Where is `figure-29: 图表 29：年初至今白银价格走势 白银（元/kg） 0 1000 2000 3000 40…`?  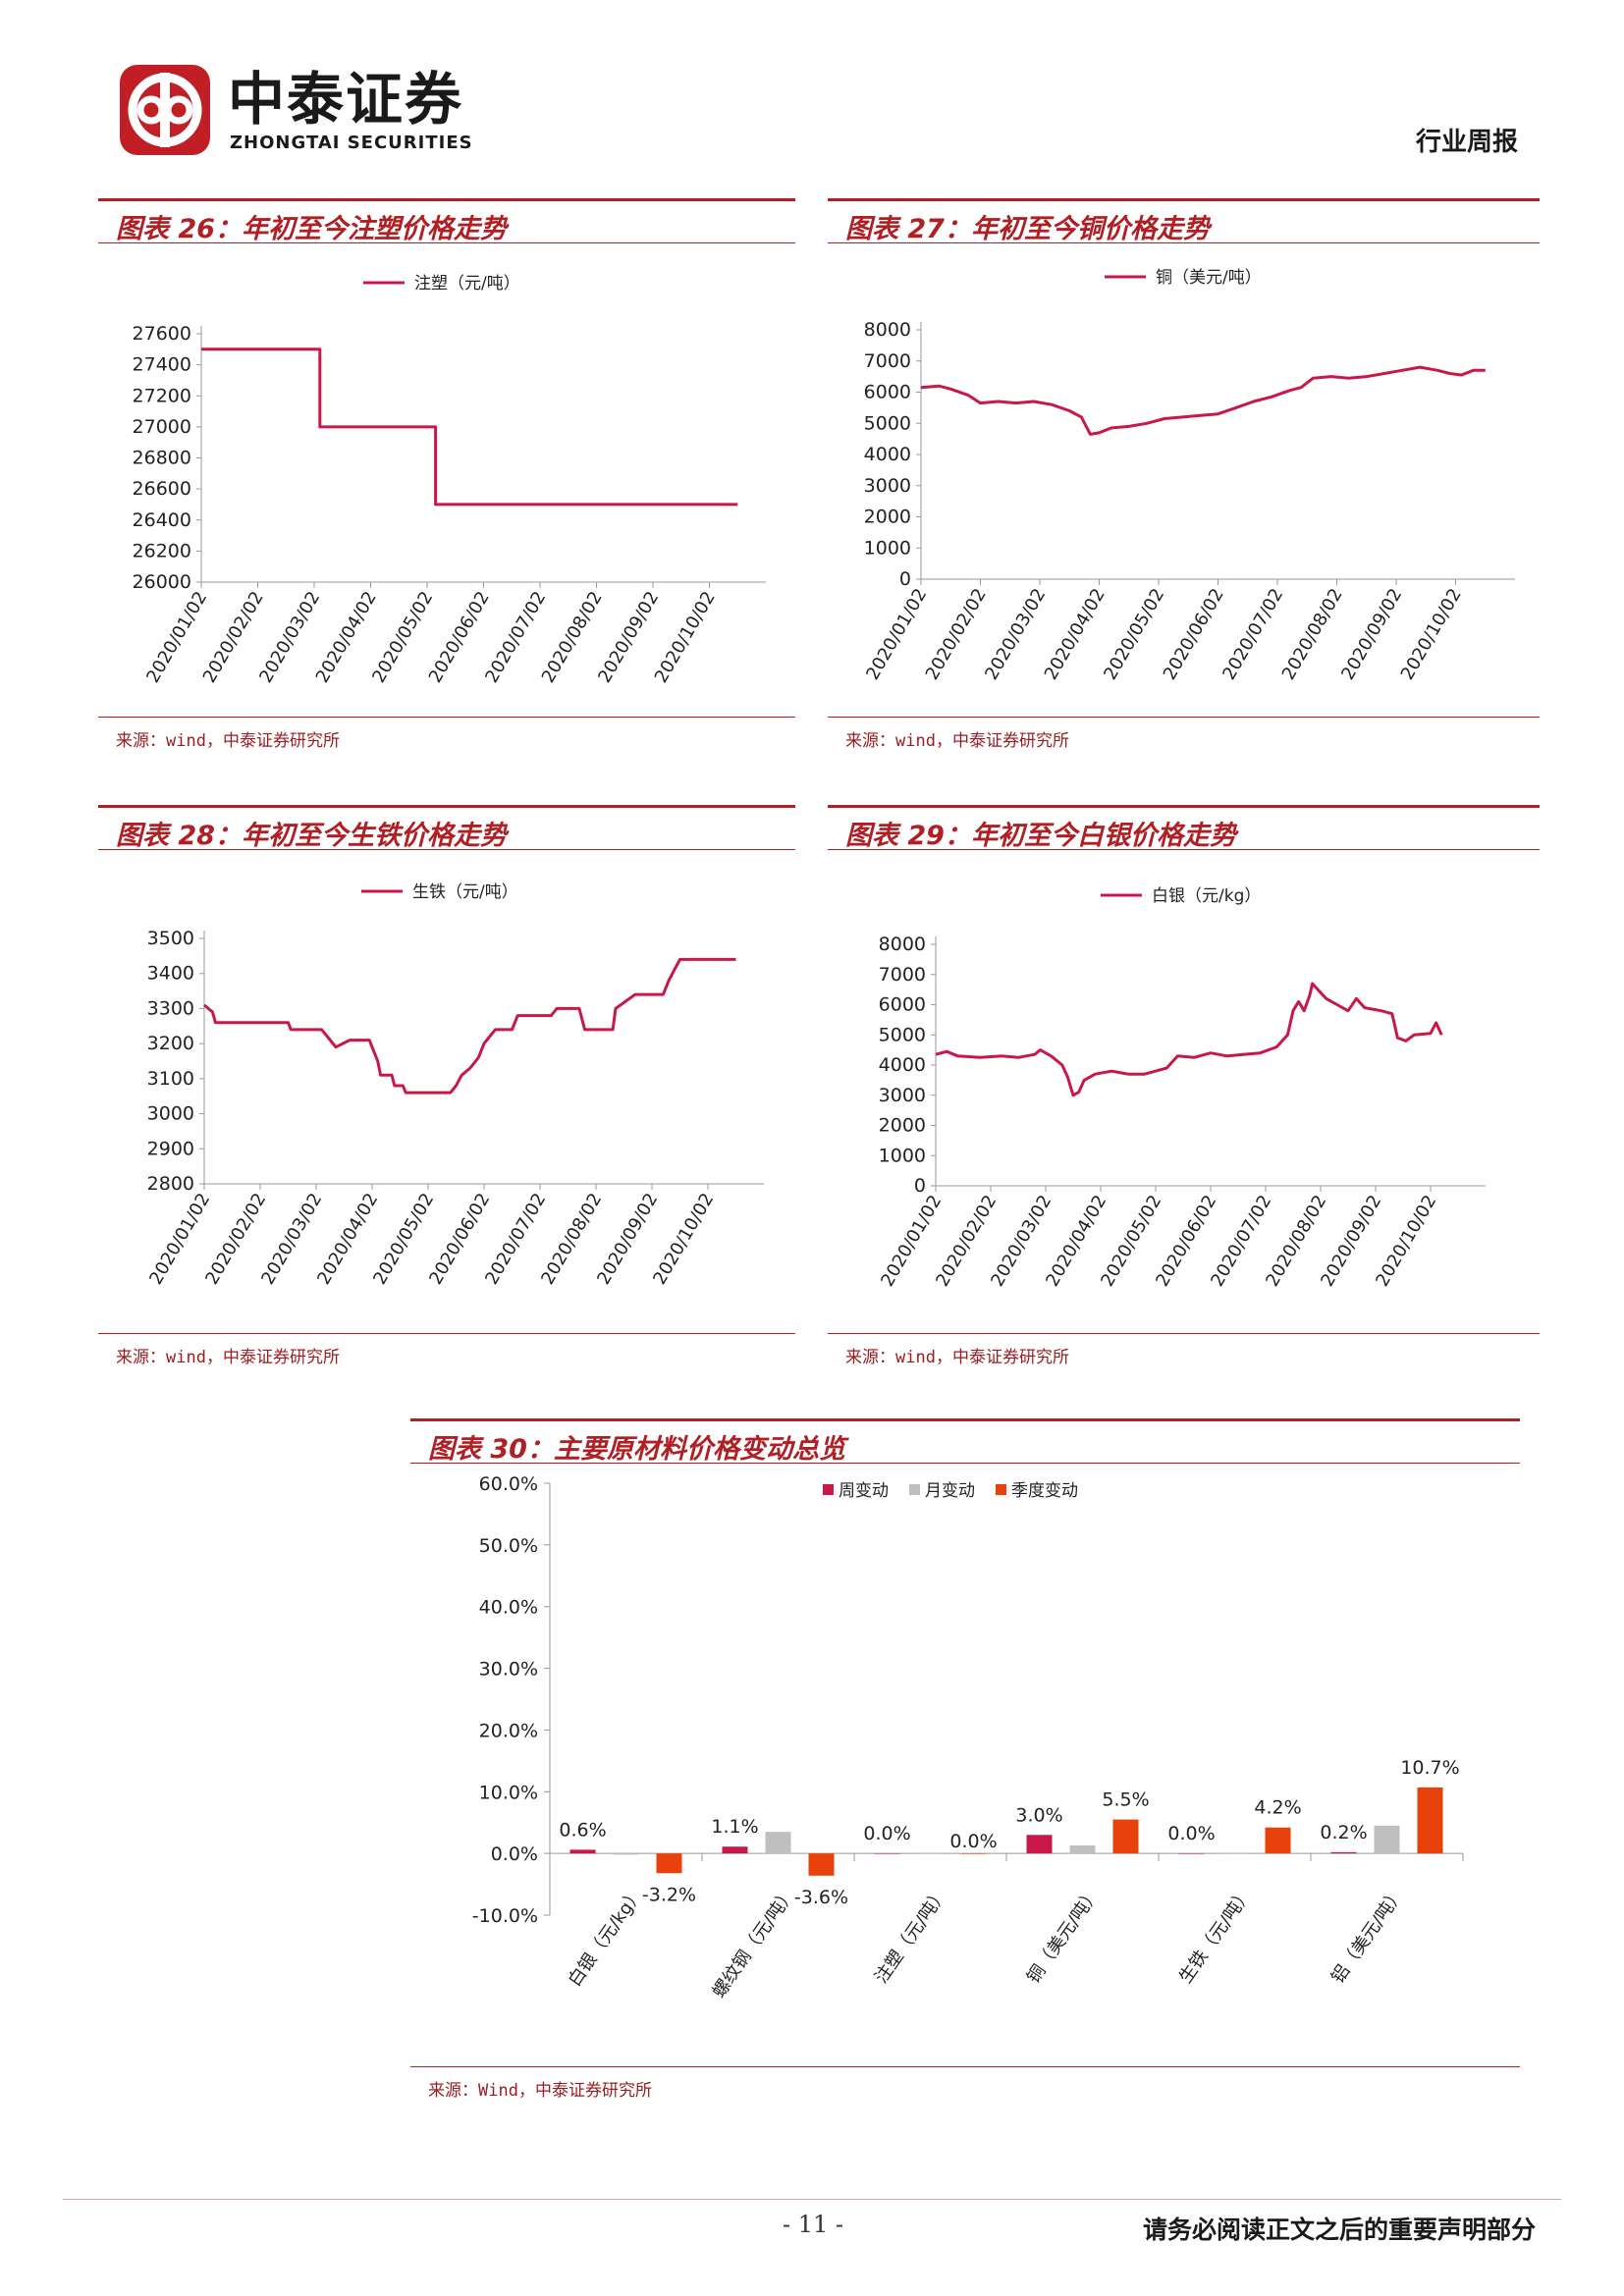 figure-29: 图表 29：年初至今白银价格走势 白银（元/kg） 0 1000 2000 3000 40… is located at coordinates (1184, 1089).